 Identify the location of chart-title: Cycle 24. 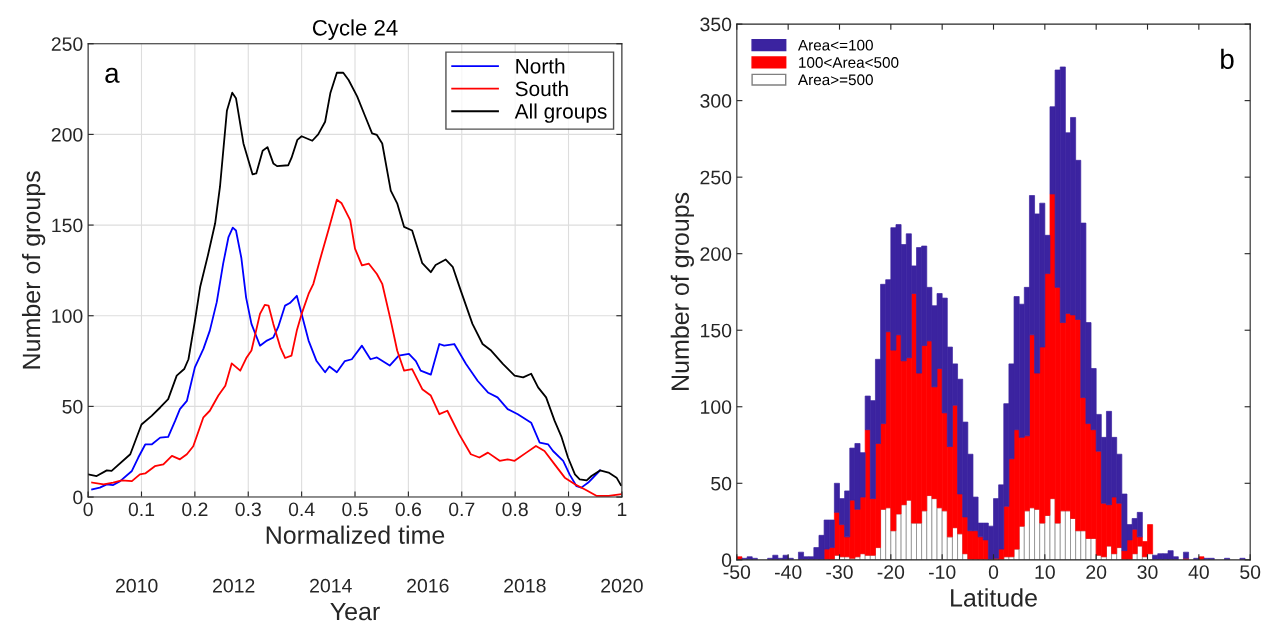
(355, 30).